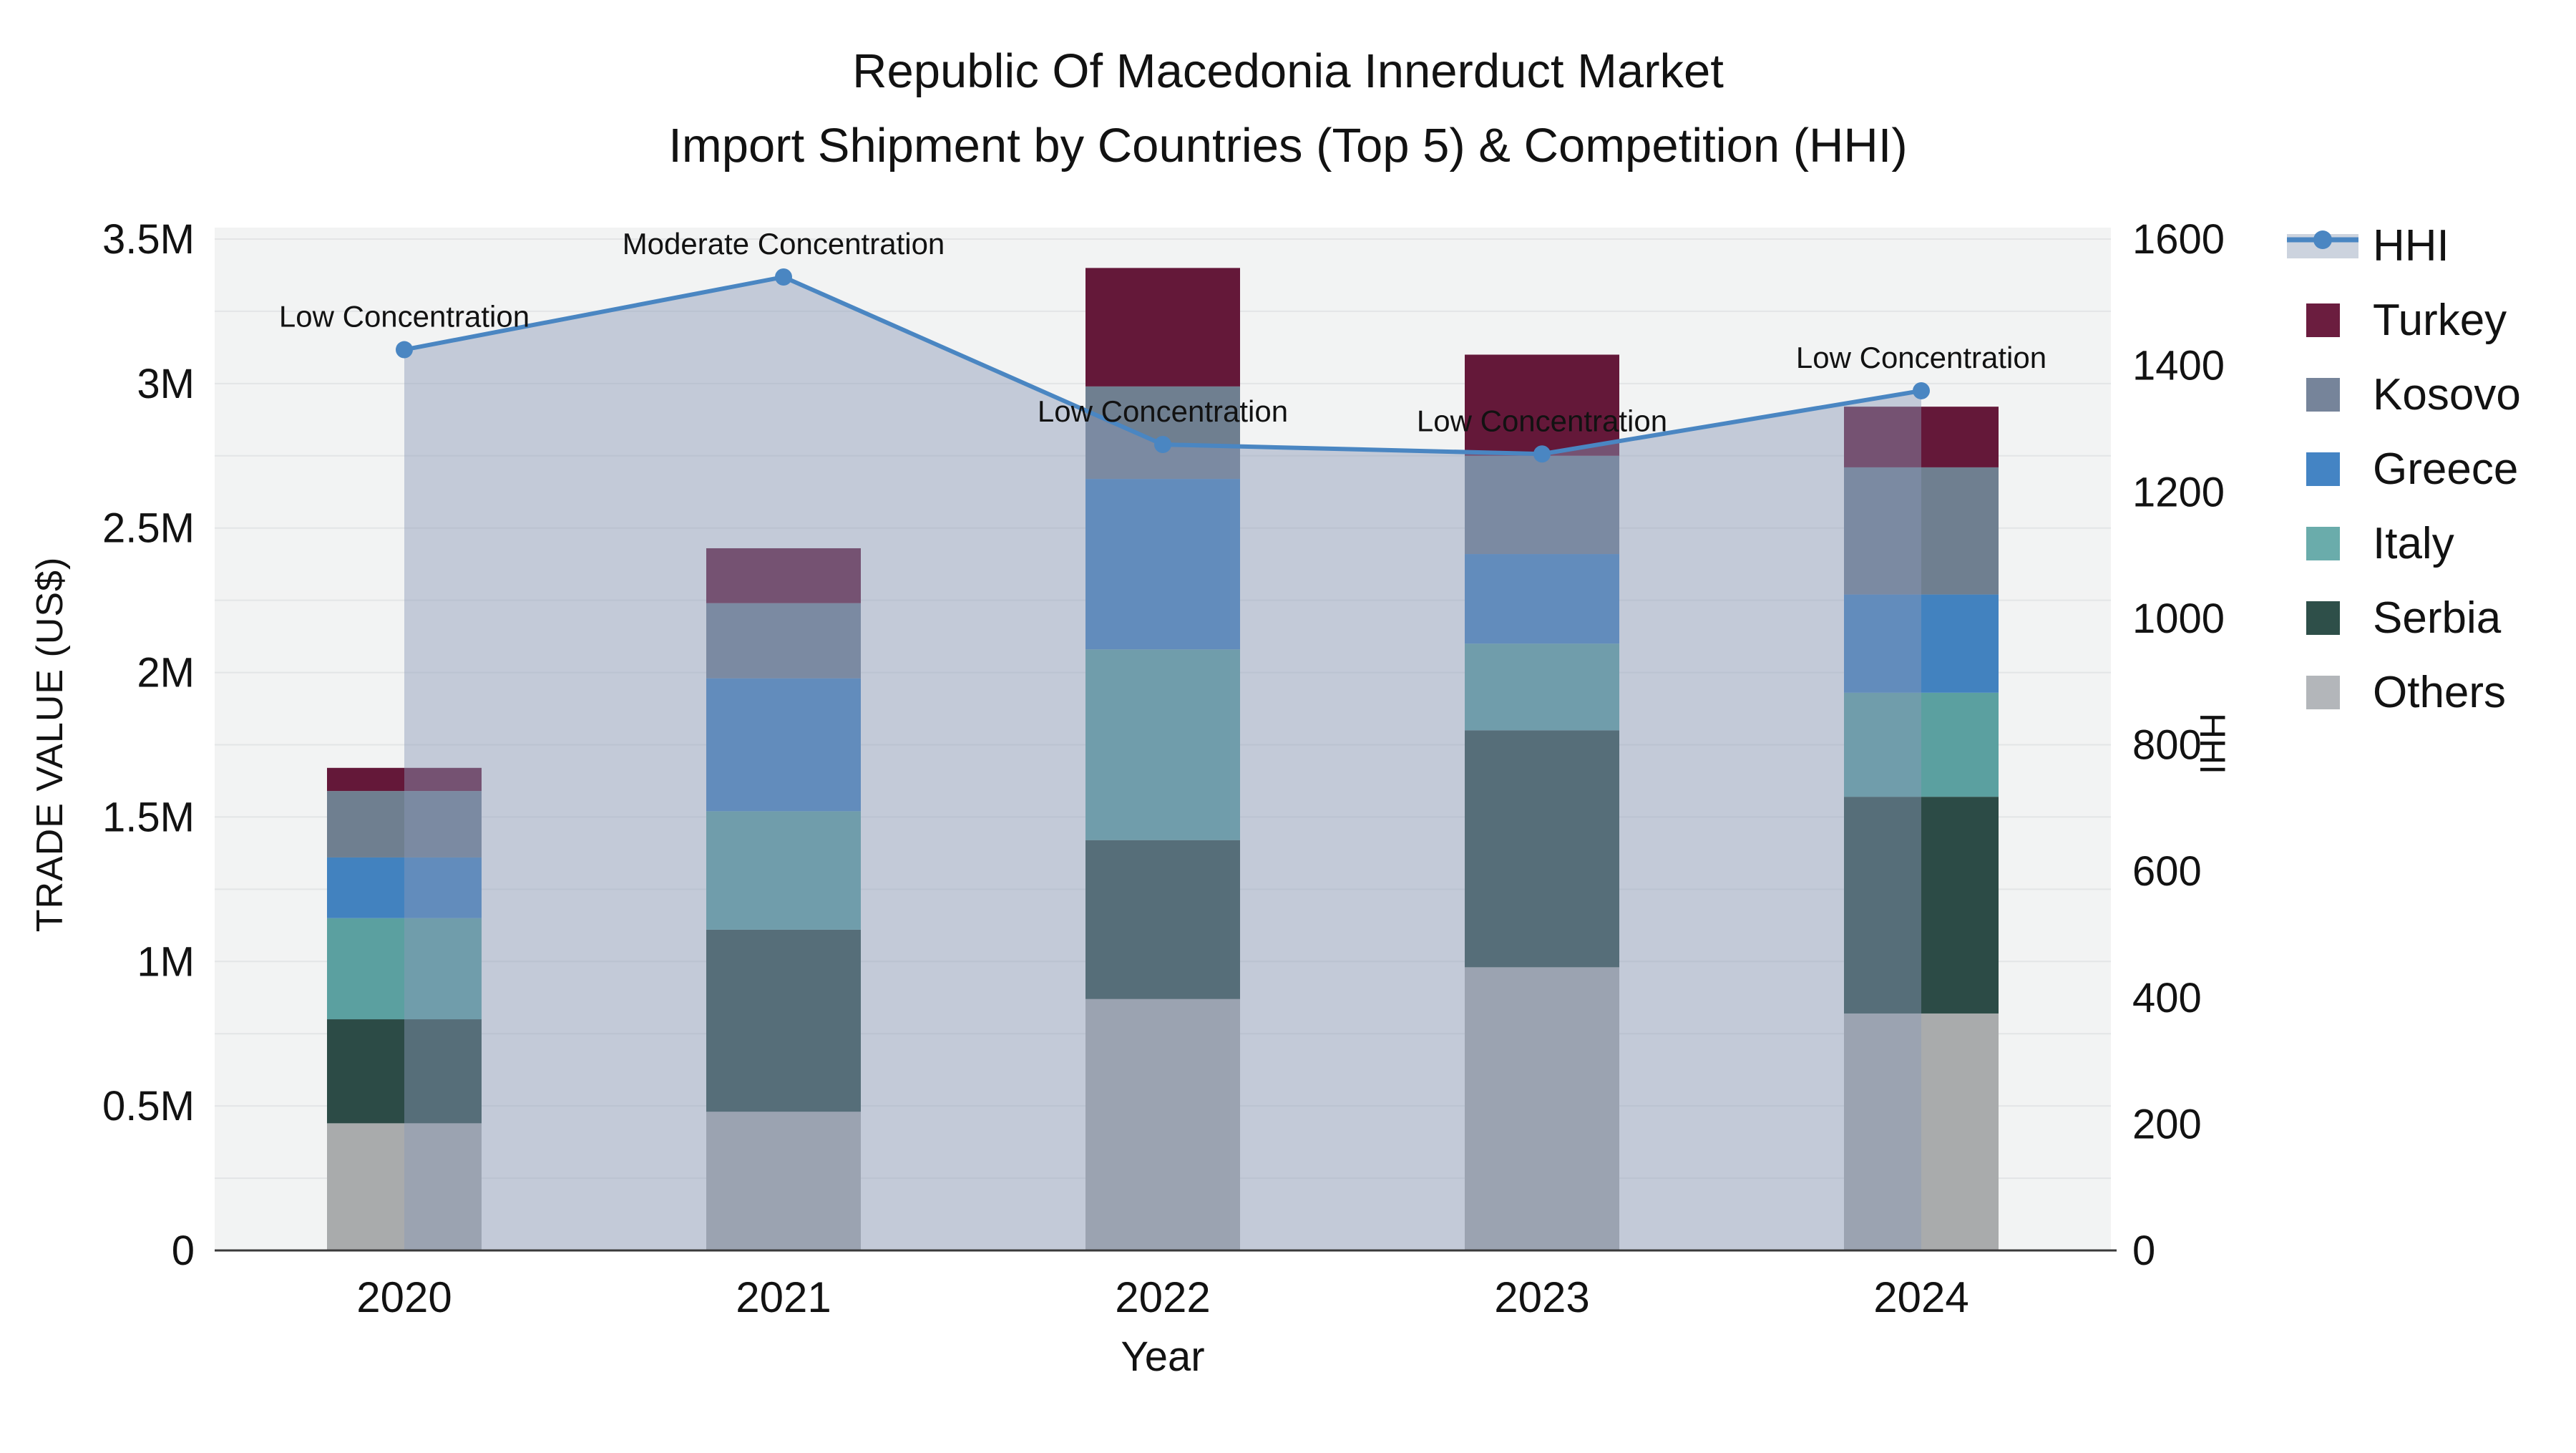 Image resolution: width=2576 pixels, height=1453 pixels. I want to click on x-tick-2024: 2024, so click(1920, 1297).